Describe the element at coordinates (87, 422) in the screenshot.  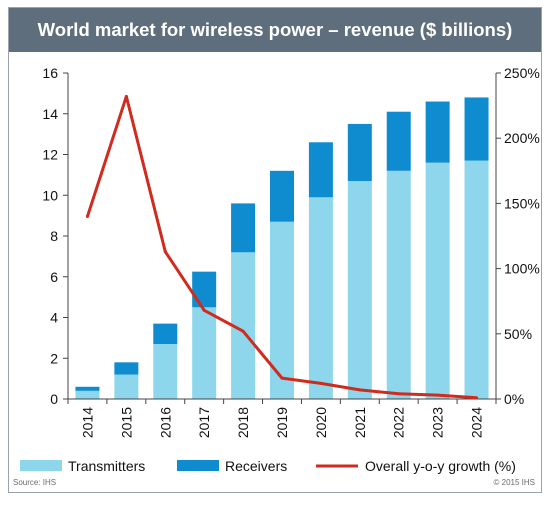
I see `x-tick-label-2014: 2014` at that location.